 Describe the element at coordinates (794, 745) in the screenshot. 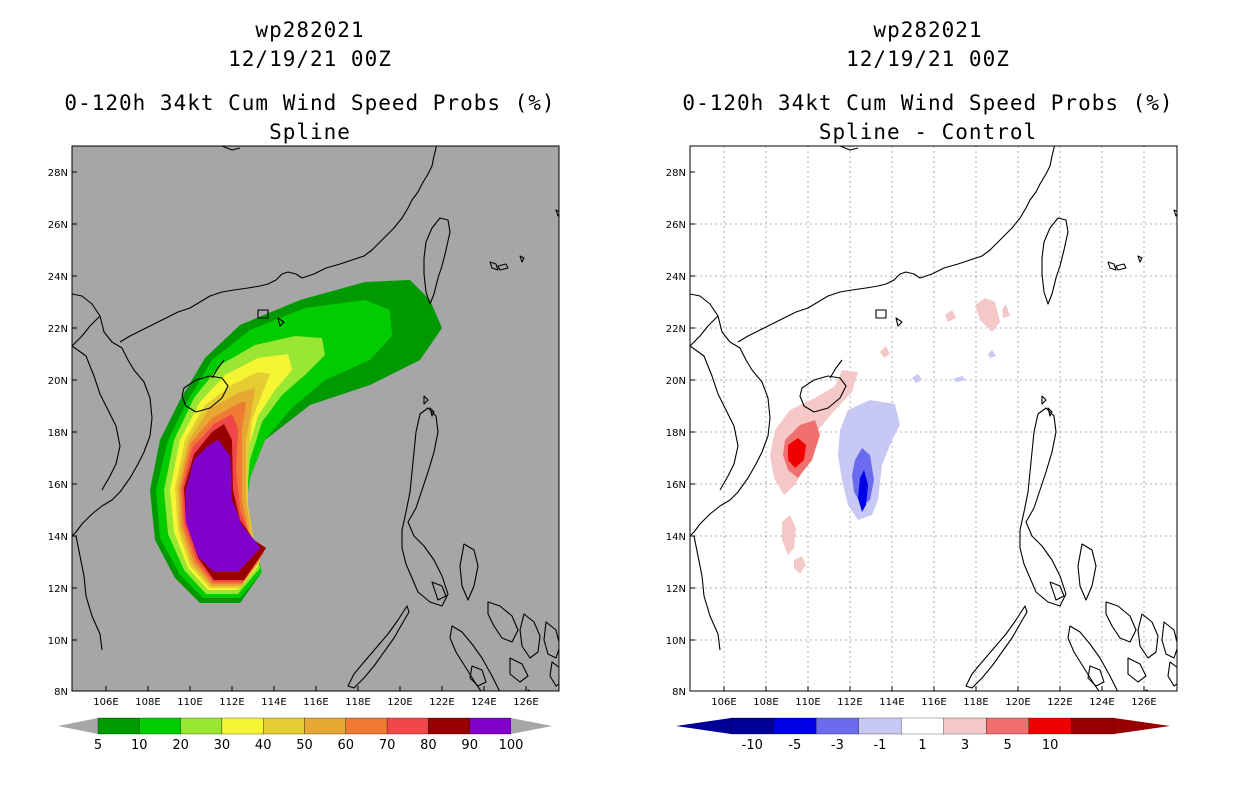

I see `right-cb-label: -5` at that location.